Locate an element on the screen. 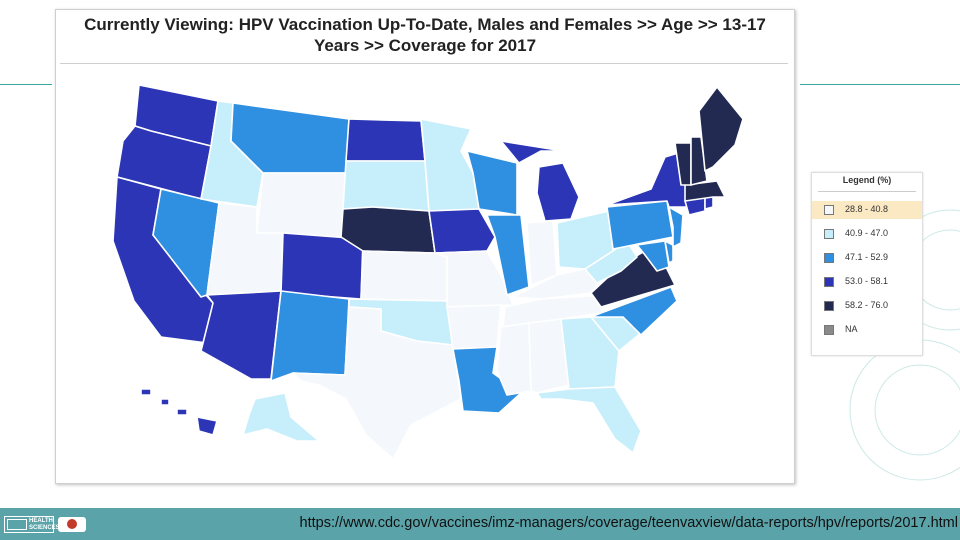 This screenshot has width=960, height=540. state-maryland is located at coordinates (653, 256).